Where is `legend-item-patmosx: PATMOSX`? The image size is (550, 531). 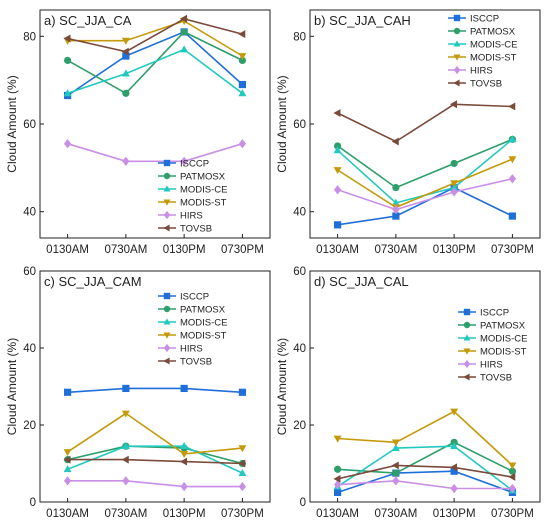
legend-item-patmosx: PATMOSX is located at coordinates (192, 177).